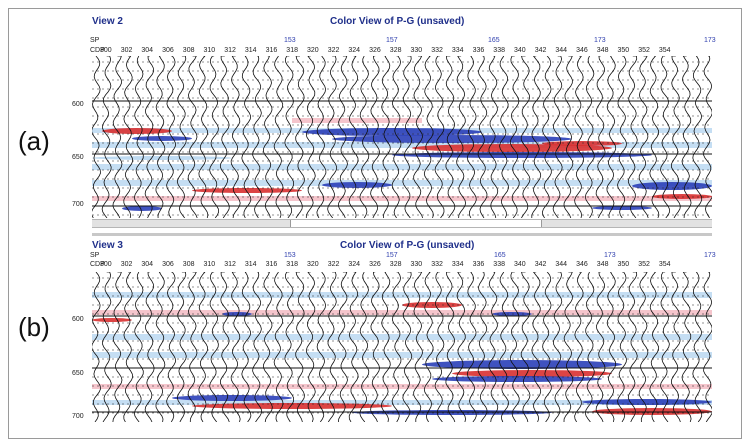 Image resolution: width=750 pixels, height=447 pixels. What do you see at coordinates (416, 223) in the screenshot?
I see `scrollbar-thumb-a` at bounding box center [416, 223].